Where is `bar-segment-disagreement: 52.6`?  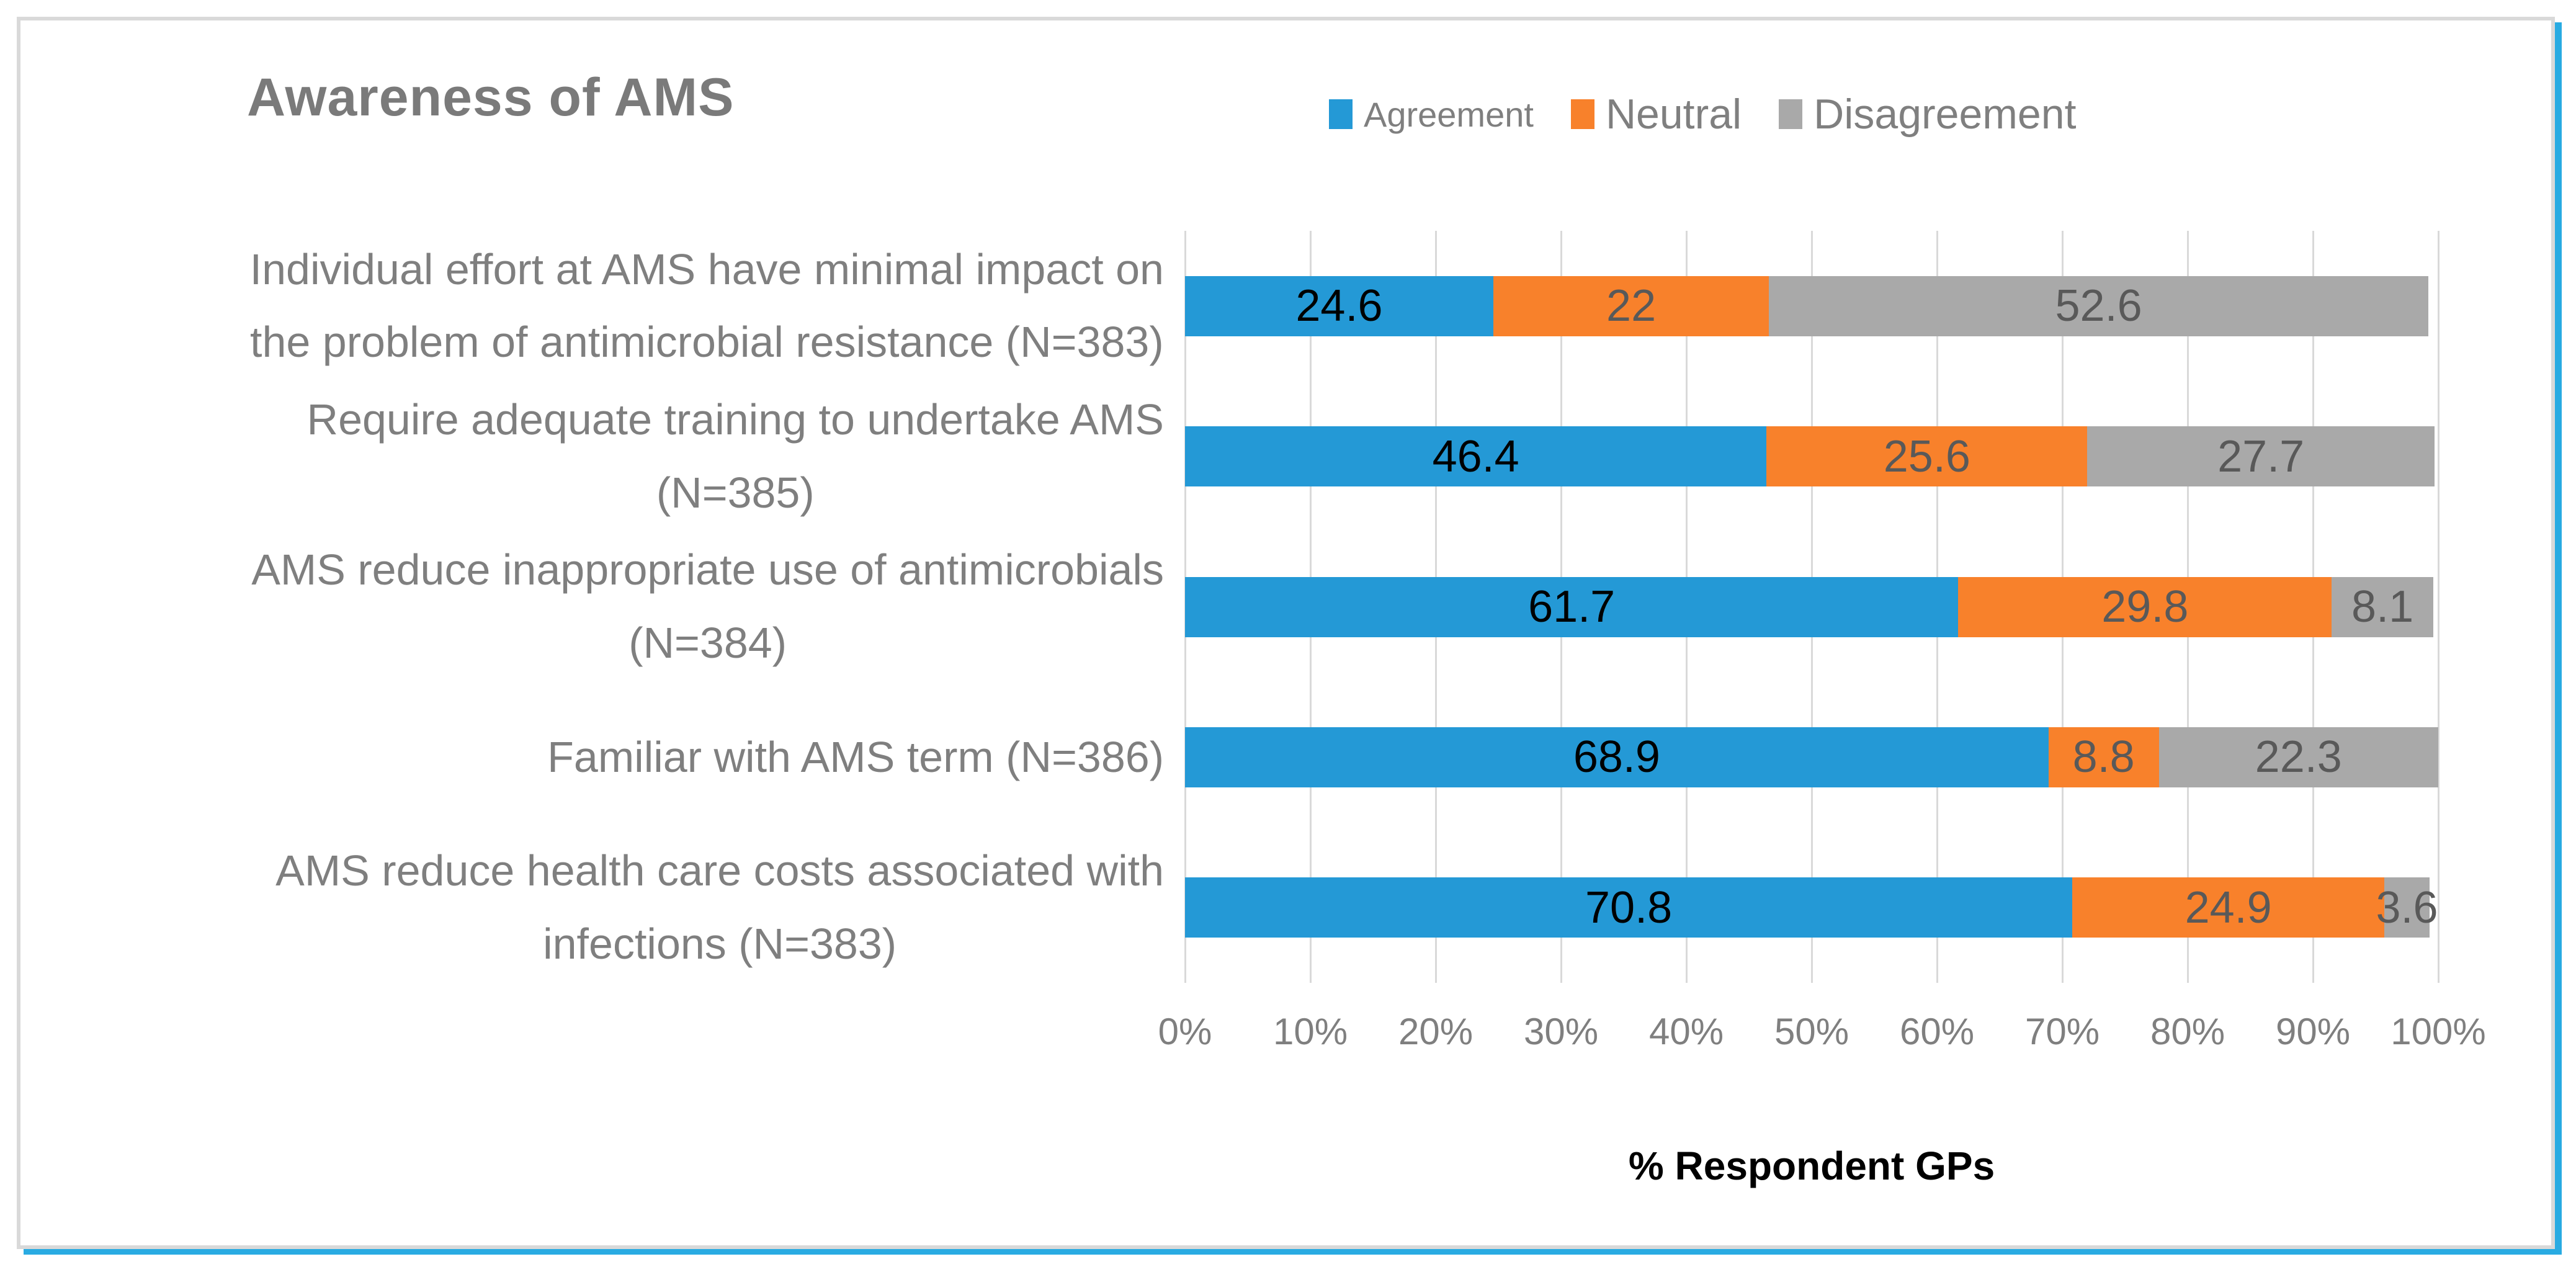 bar-segment-disagreement: 52.6 is located at coordinates (2098, 305).